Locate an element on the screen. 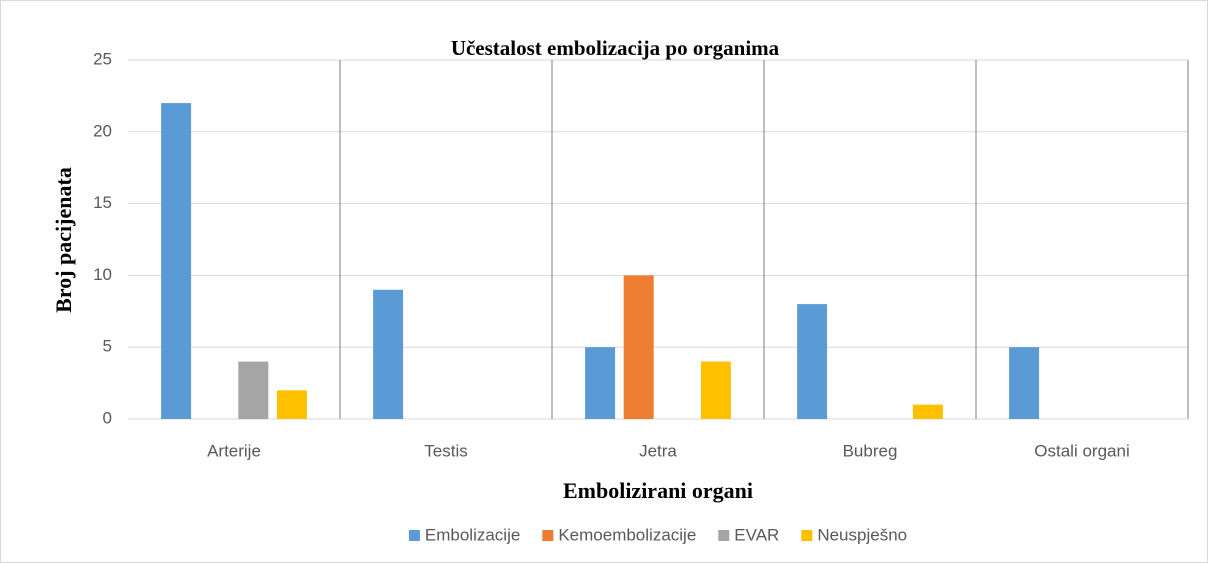  legend-label: Kemoembolizacije is located at coordinates (627, 534).